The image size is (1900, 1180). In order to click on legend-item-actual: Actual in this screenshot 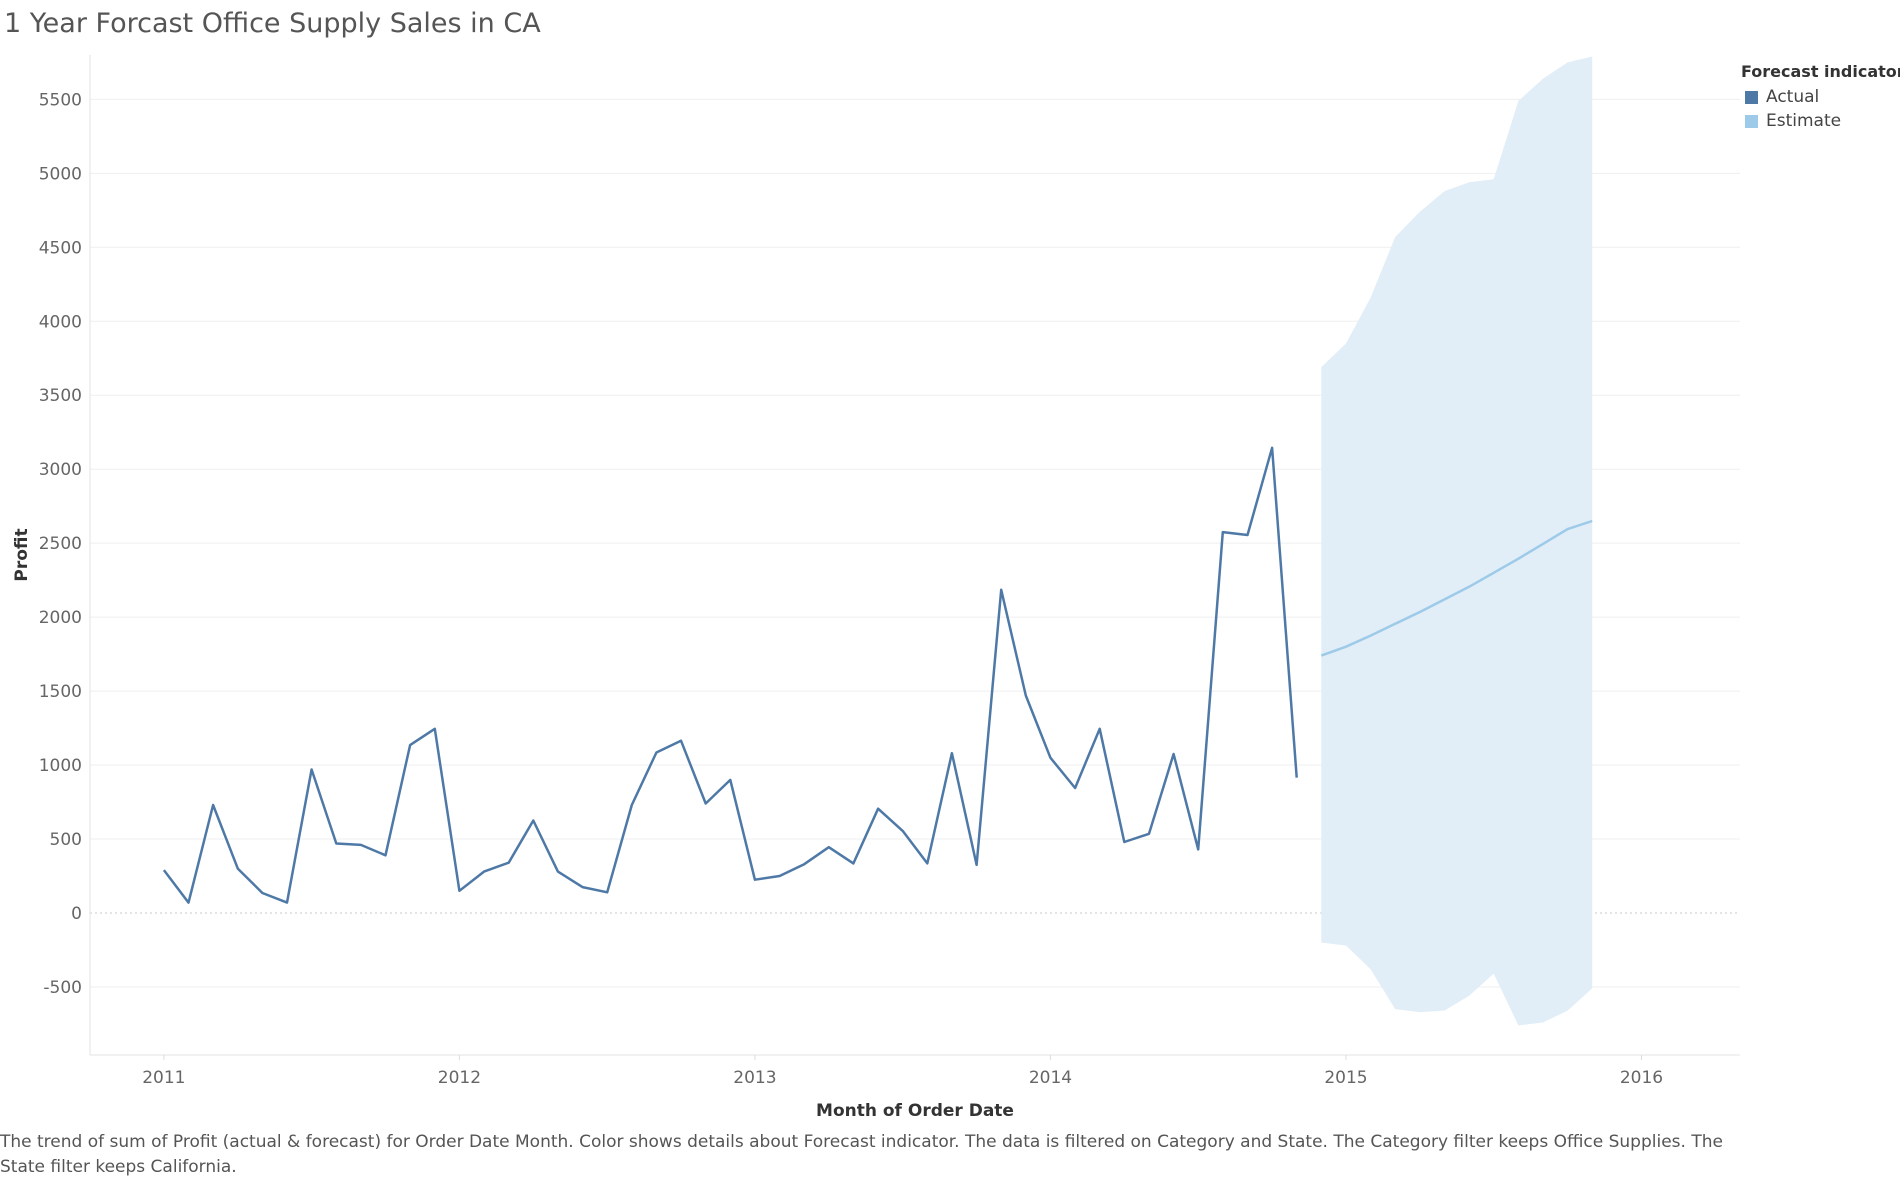, I will do `click(1820, 97)`.